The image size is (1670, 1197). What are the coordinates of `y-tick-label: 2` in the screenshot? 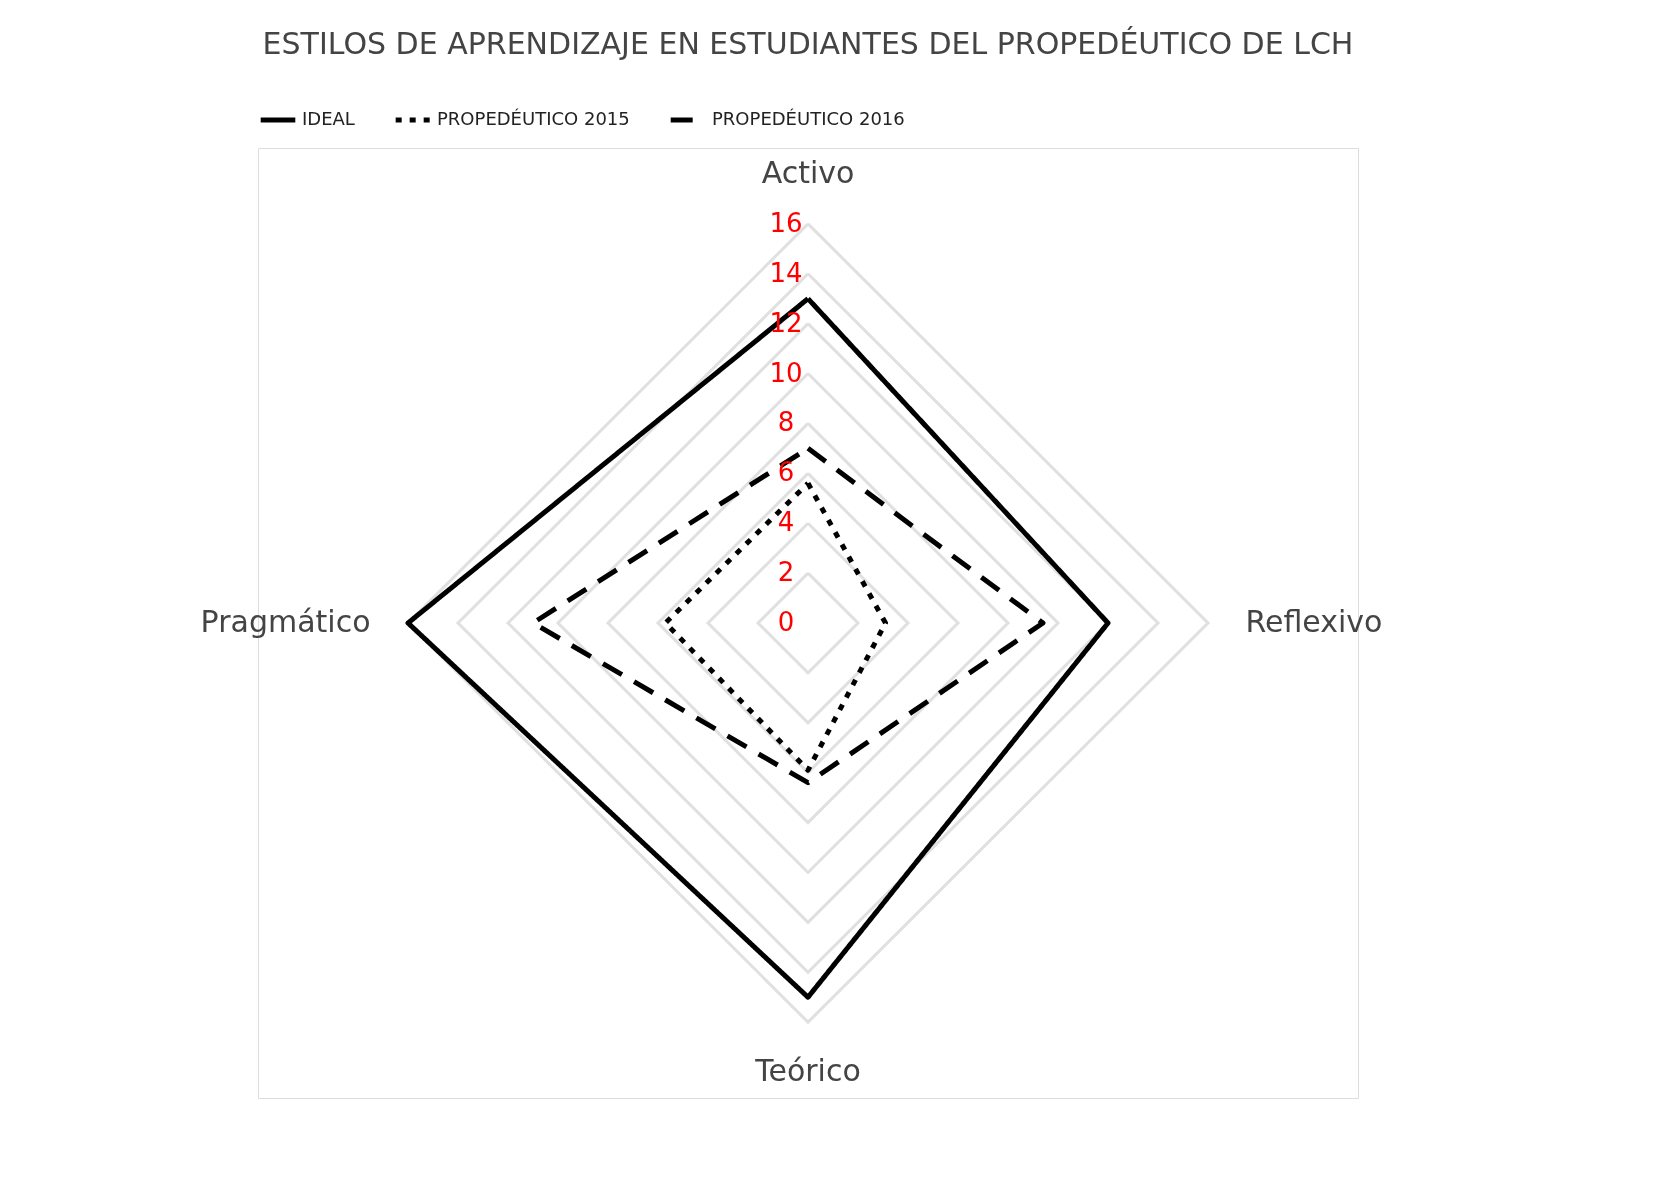 It's located at (786, 572).